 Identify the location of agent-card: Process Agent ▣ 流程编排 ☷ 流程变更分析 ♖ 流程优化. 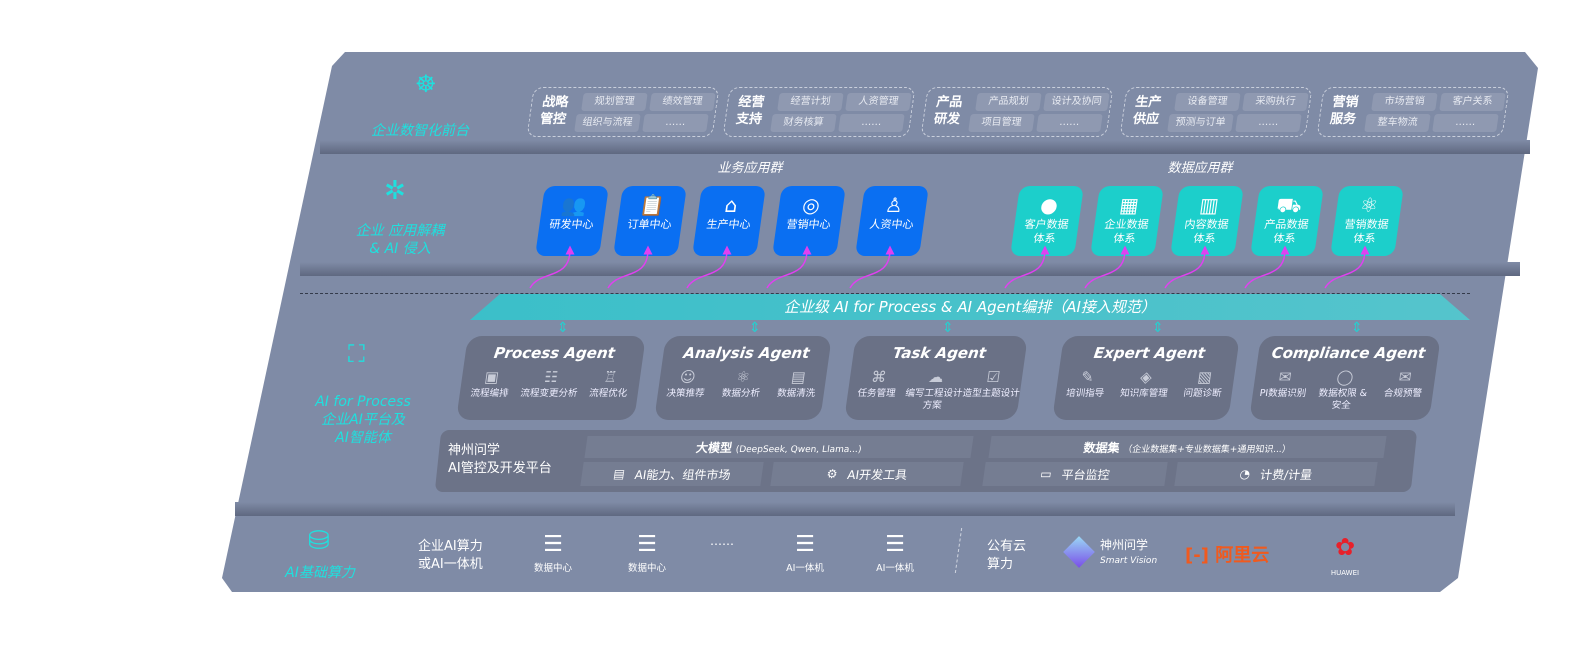
(551, 378).